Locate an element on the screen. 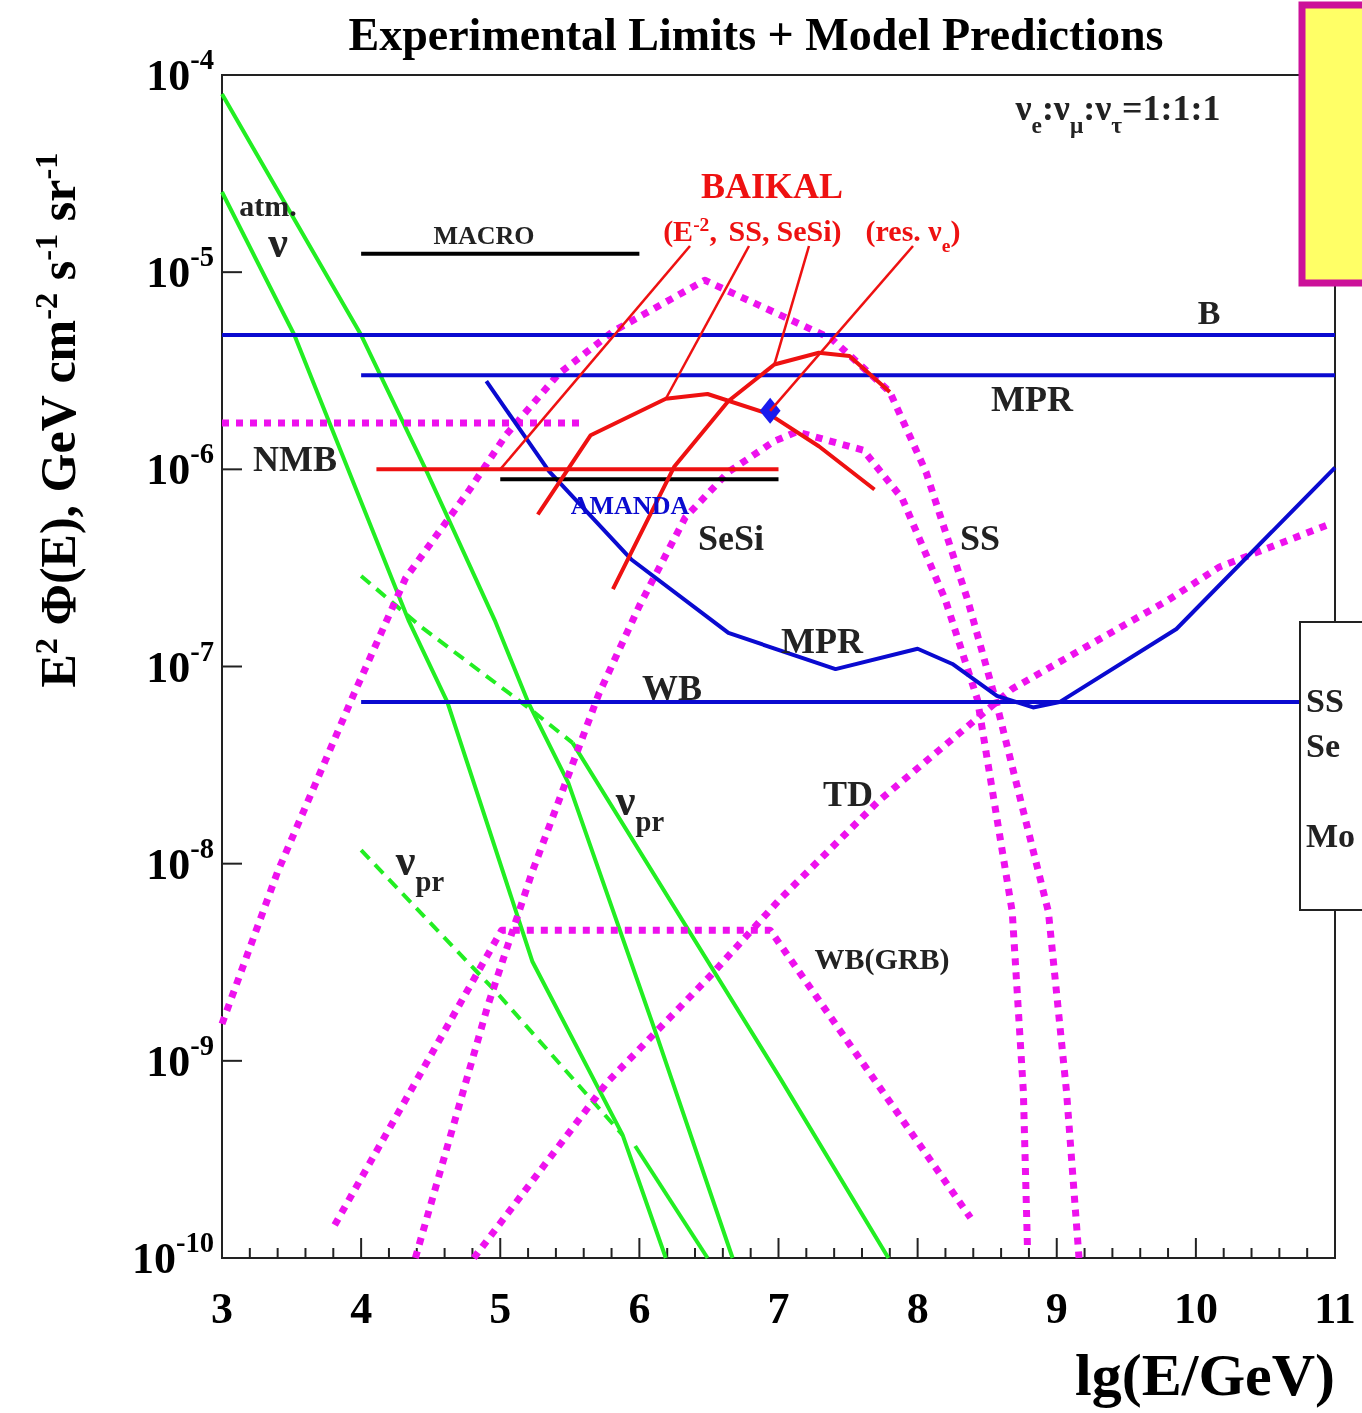 This screenshot has width=1362, height=1413. annotation: (res. ν$_{e}$) is located at coordinates (913, 234).